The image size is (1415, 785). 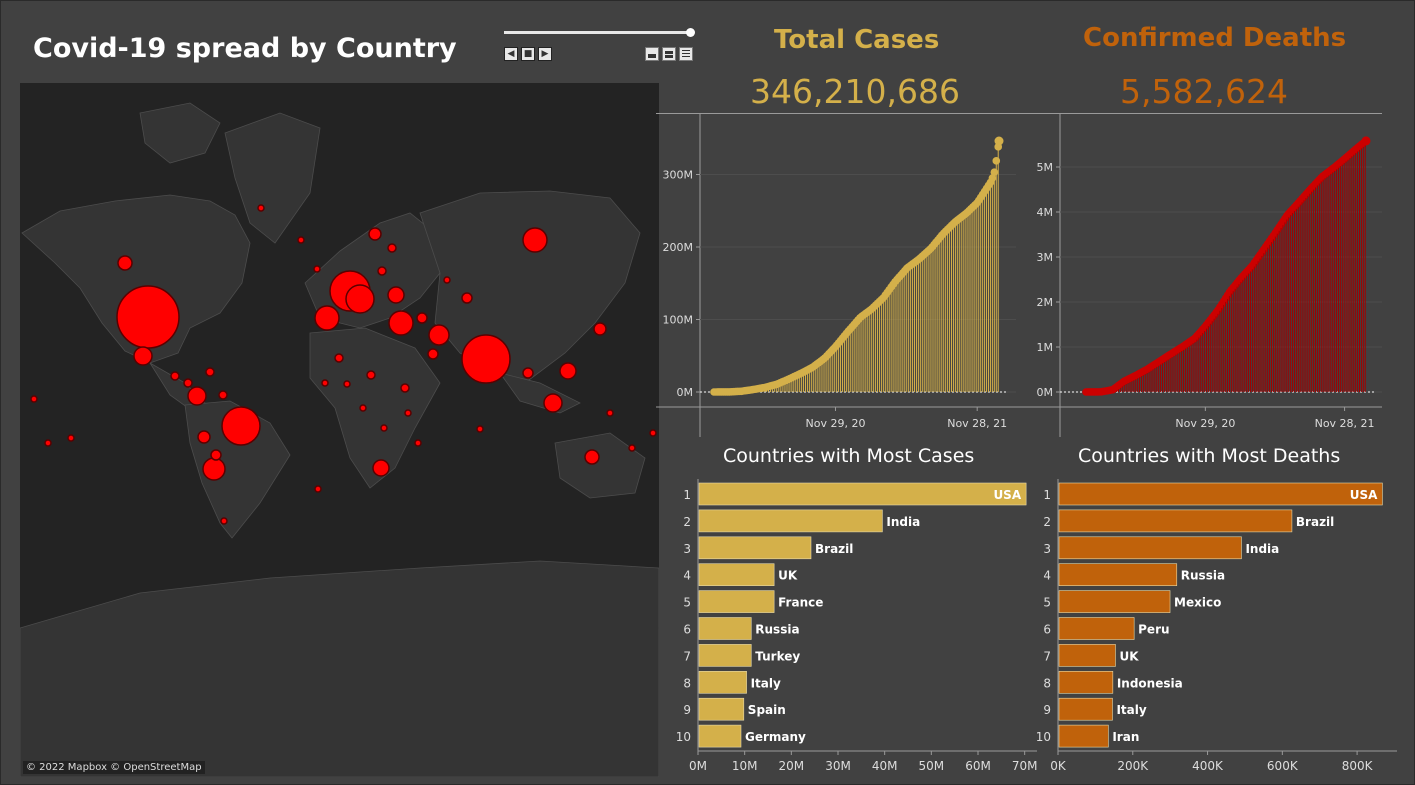 What do you see at coordinates (1203, 576) in the screenshot?
I see `bar-label: Russia` at bounding box center [1203, 576].